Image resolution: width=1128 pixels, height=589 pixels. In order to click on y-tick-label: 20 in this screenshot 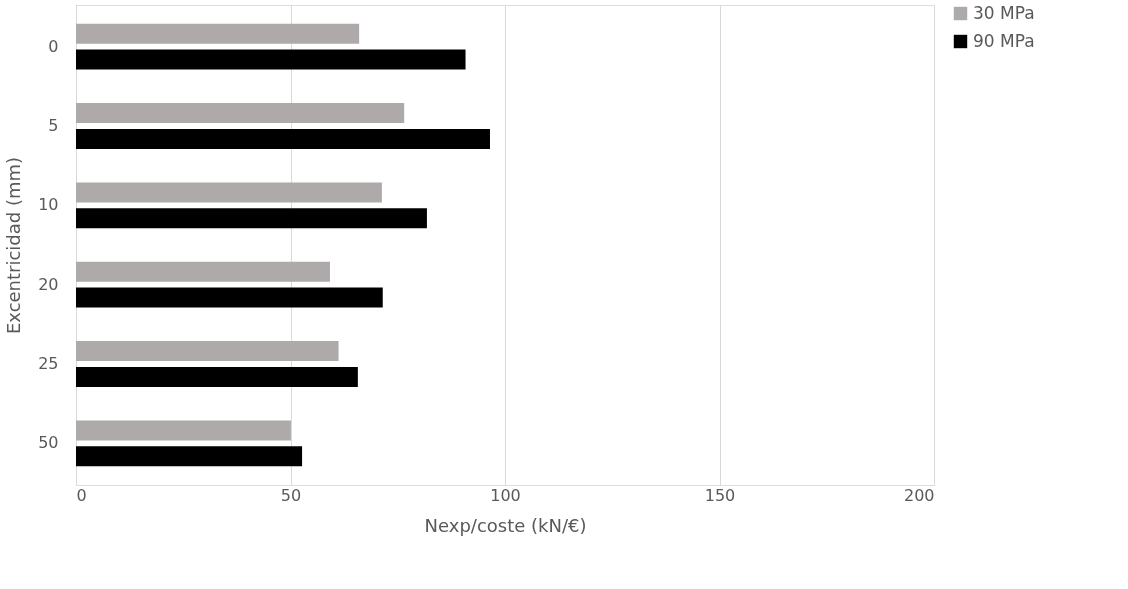, I will do `click(48, 284)`.